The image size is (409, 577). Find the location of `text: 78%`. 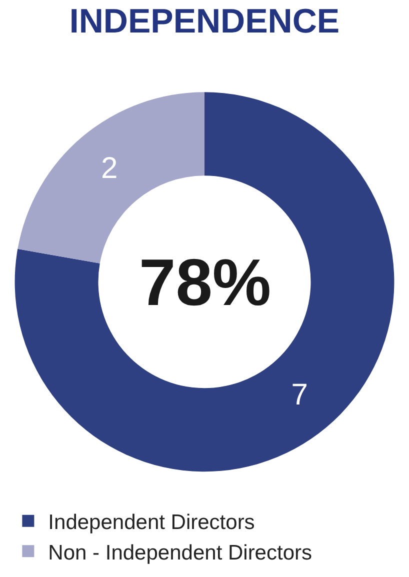

text: 78% is located at coordinates (205, 282).